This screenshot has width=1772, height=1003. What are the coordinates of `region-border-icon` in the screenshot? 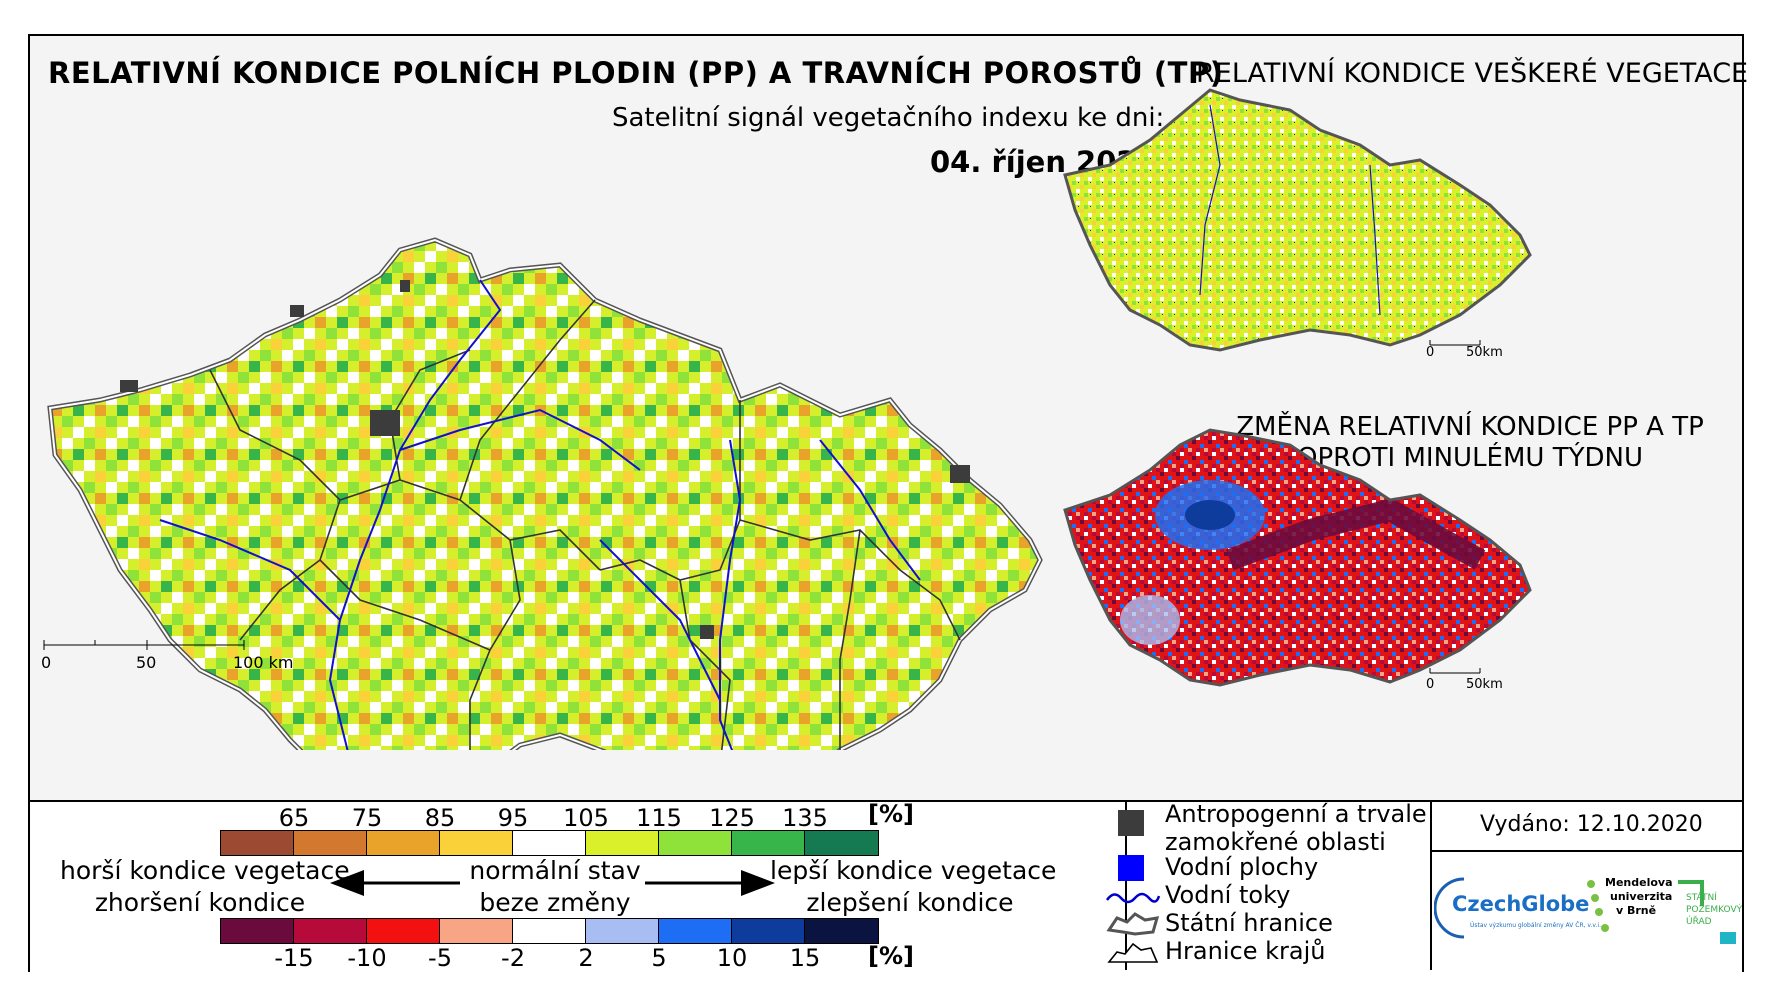 It's located at (1133, 952).